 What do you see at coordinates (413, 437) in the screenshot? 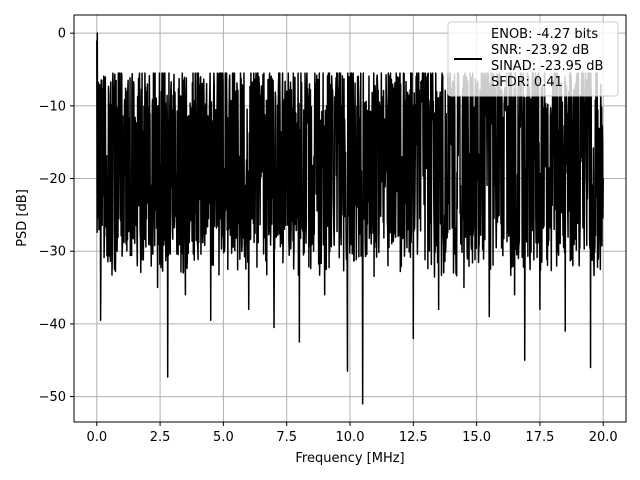
I see `x-tick-label: 12.5` at bounding box center [413, 437].